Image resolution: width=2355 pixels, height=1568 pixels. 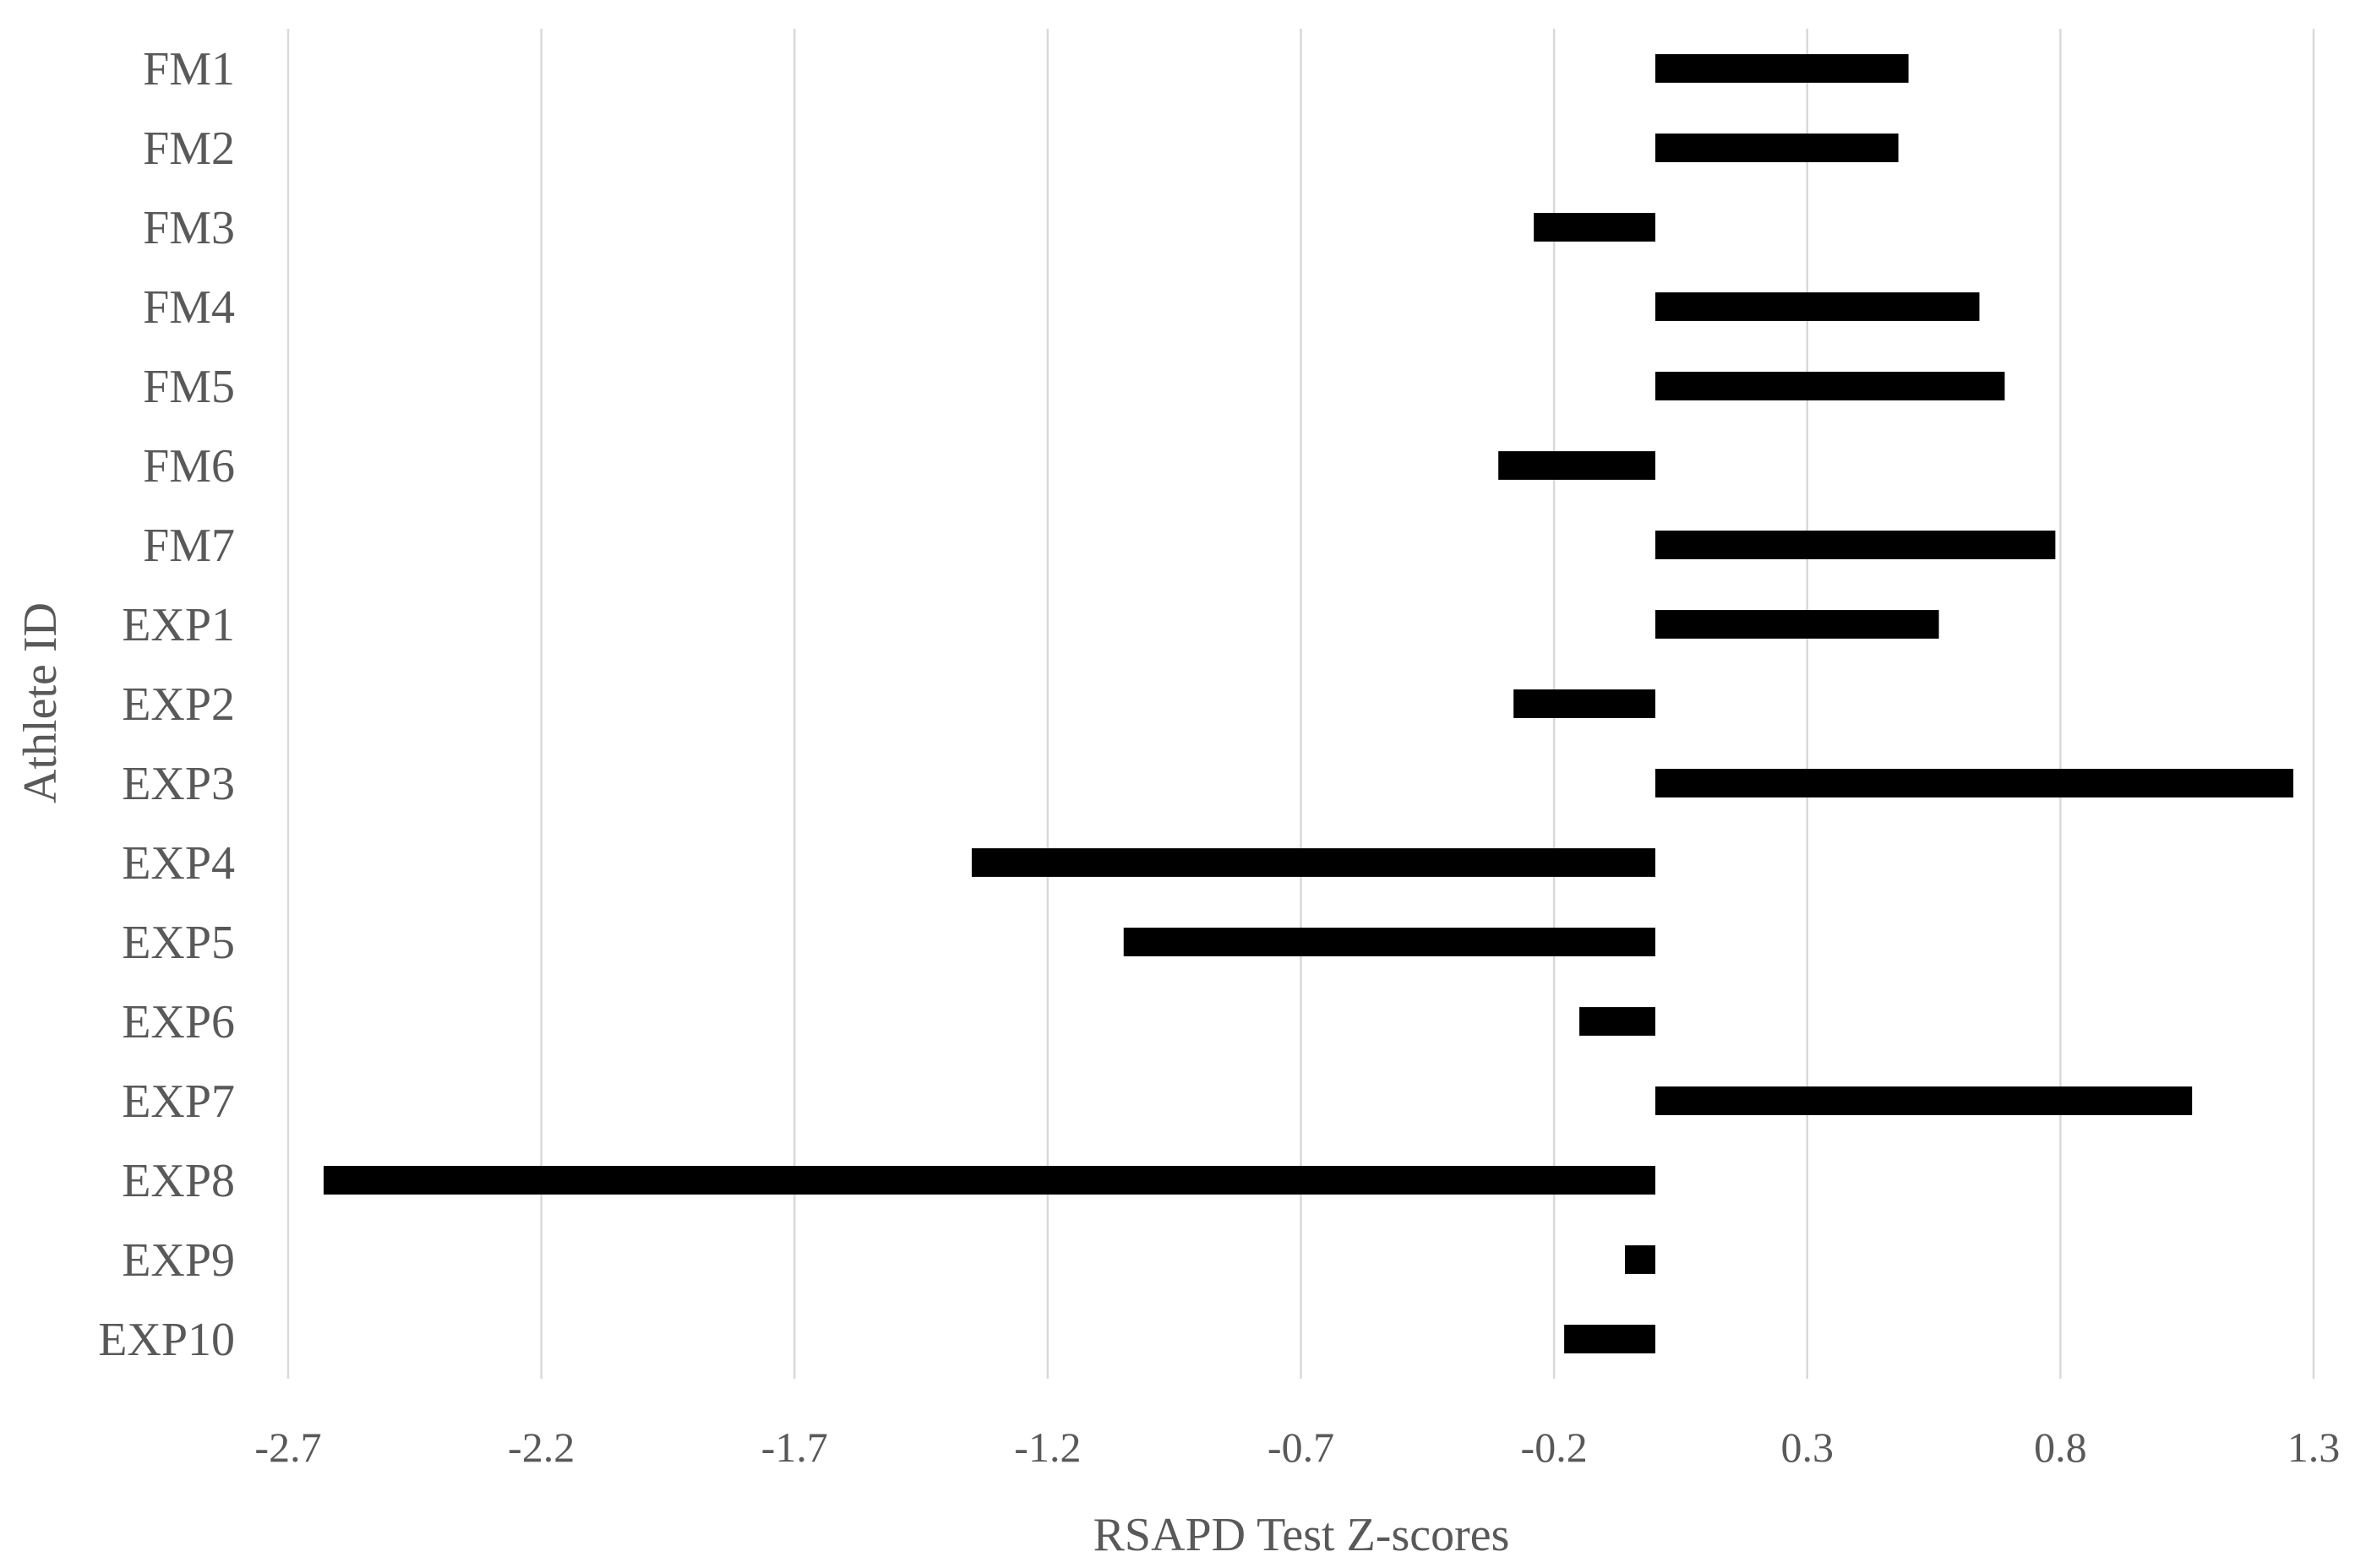 I want to click on bar-exp7, so click(x=1924, y=1100).